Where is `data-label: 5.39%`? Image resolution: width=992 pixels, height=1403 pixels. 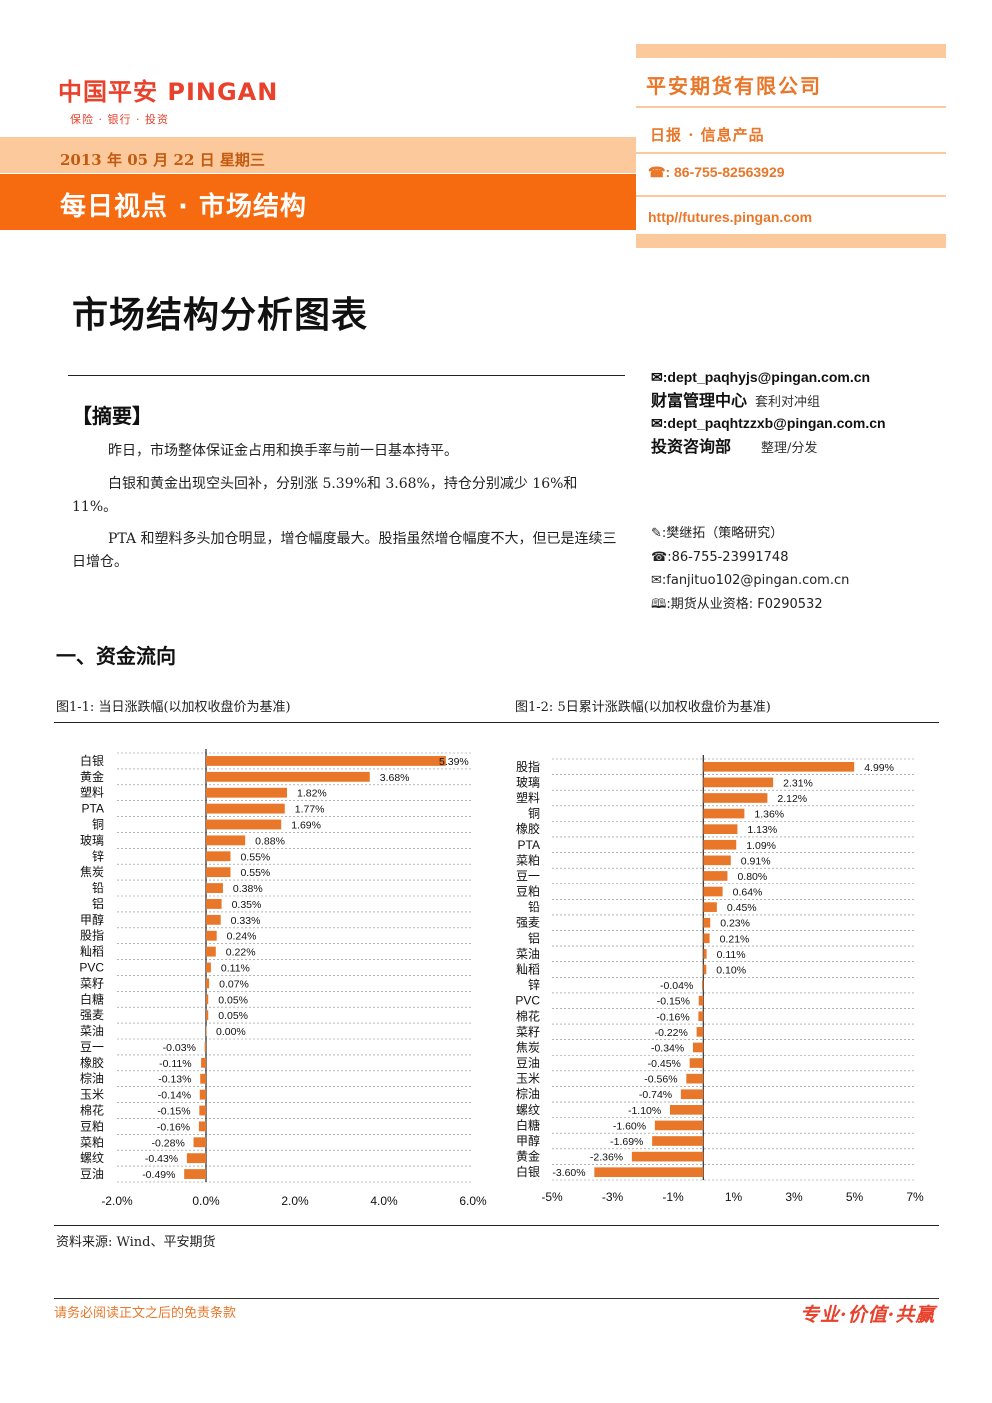 data-label: 5.39% is located at coordinates (454, 762).